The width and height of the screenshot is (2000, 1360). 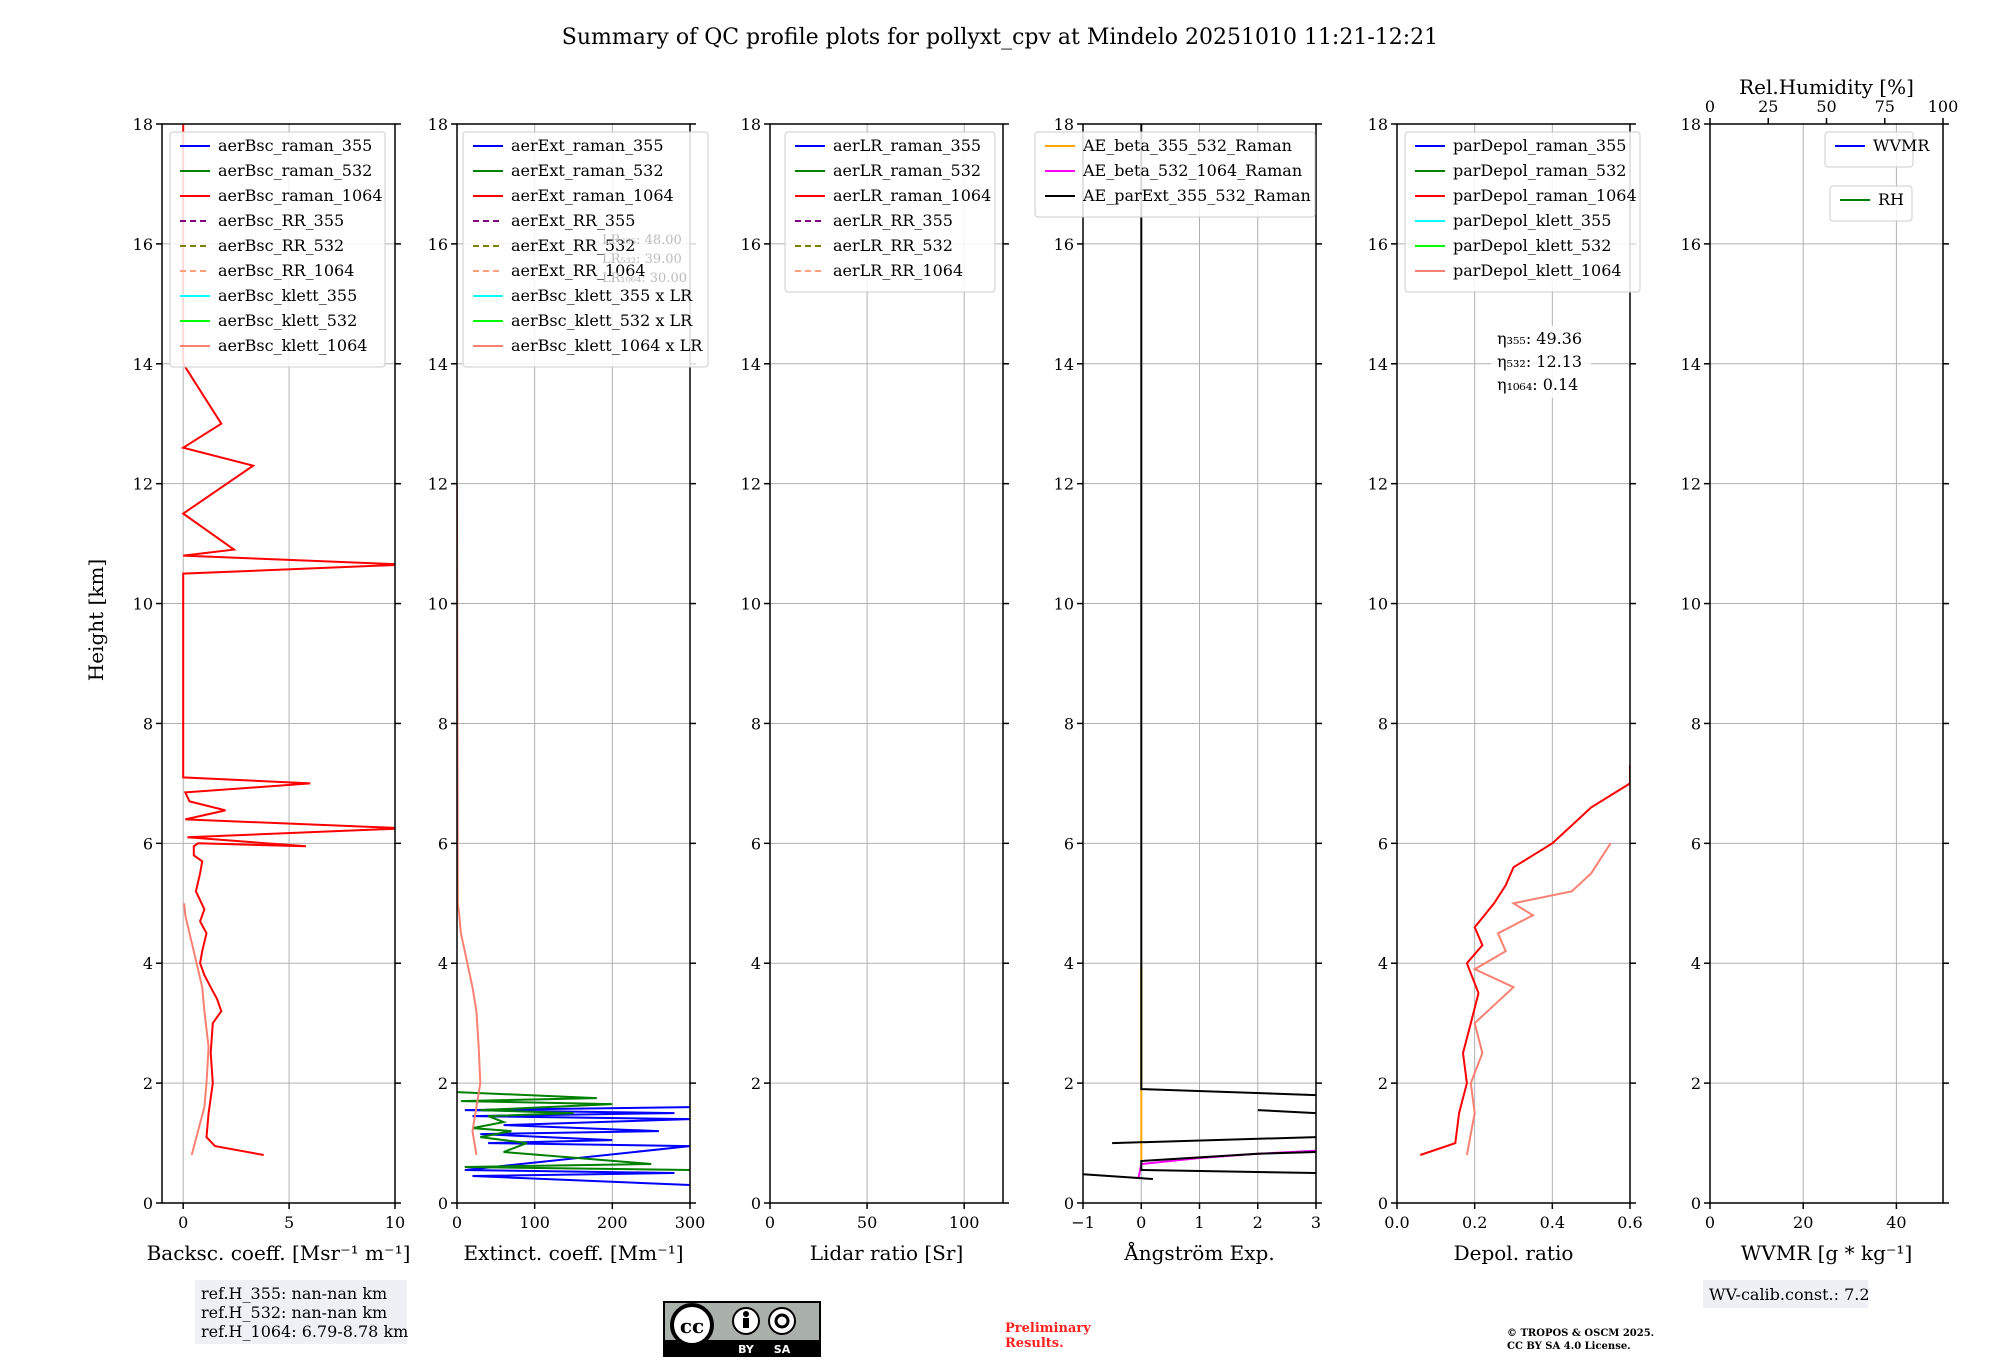 I want to click on preliminary-line1: Preliminary, so click(x=1048, y=1328).